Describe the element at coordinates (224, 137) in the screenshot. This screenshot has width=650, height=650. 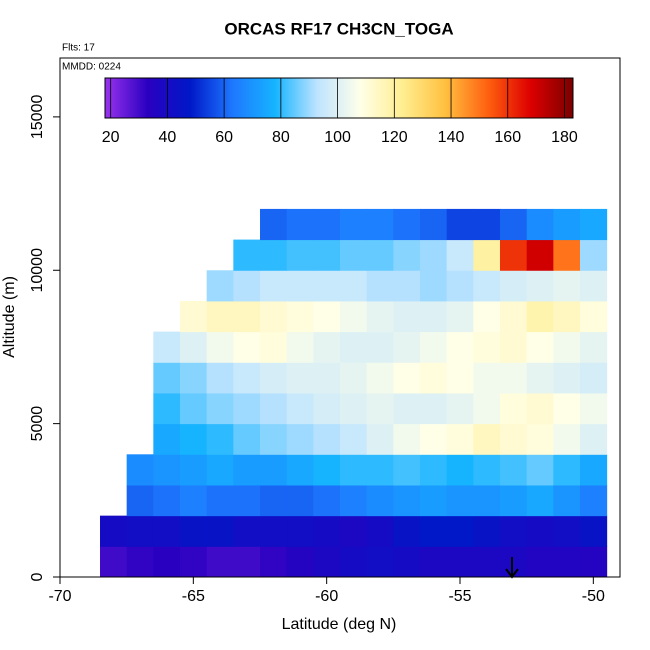
I see `colorbar-tick-label: 60` at that location.